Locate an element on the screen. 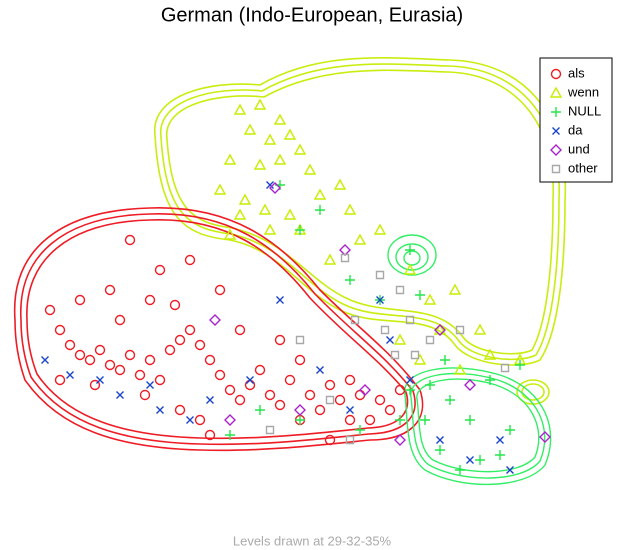  note: Levels drawn at 29-32-35% is located at coordinates (312, 540).